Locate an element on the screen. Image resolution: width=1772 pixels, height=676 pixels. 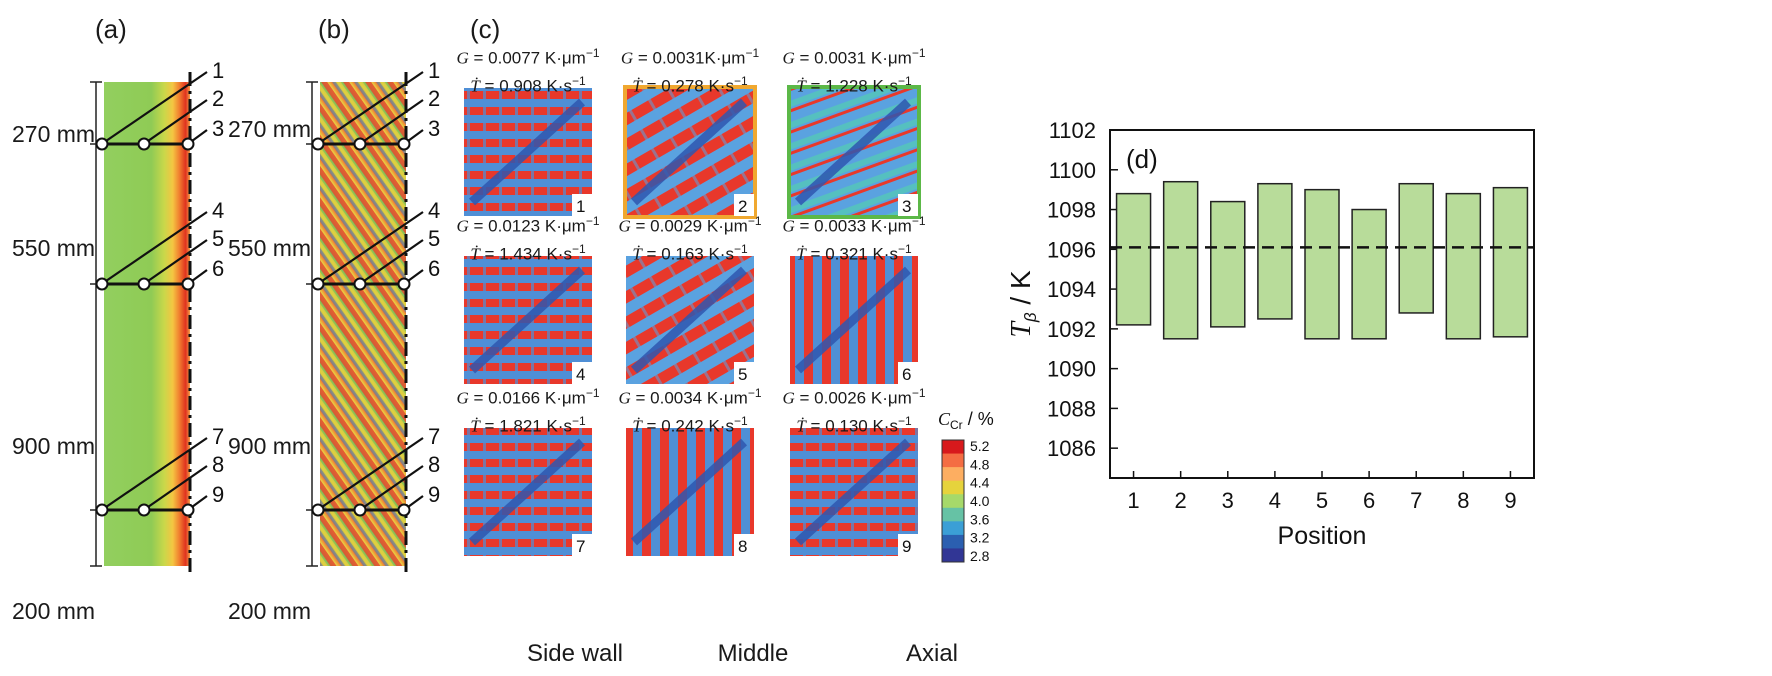
y-axis-label: Tβ / K is located at coordinates (1022, 304).